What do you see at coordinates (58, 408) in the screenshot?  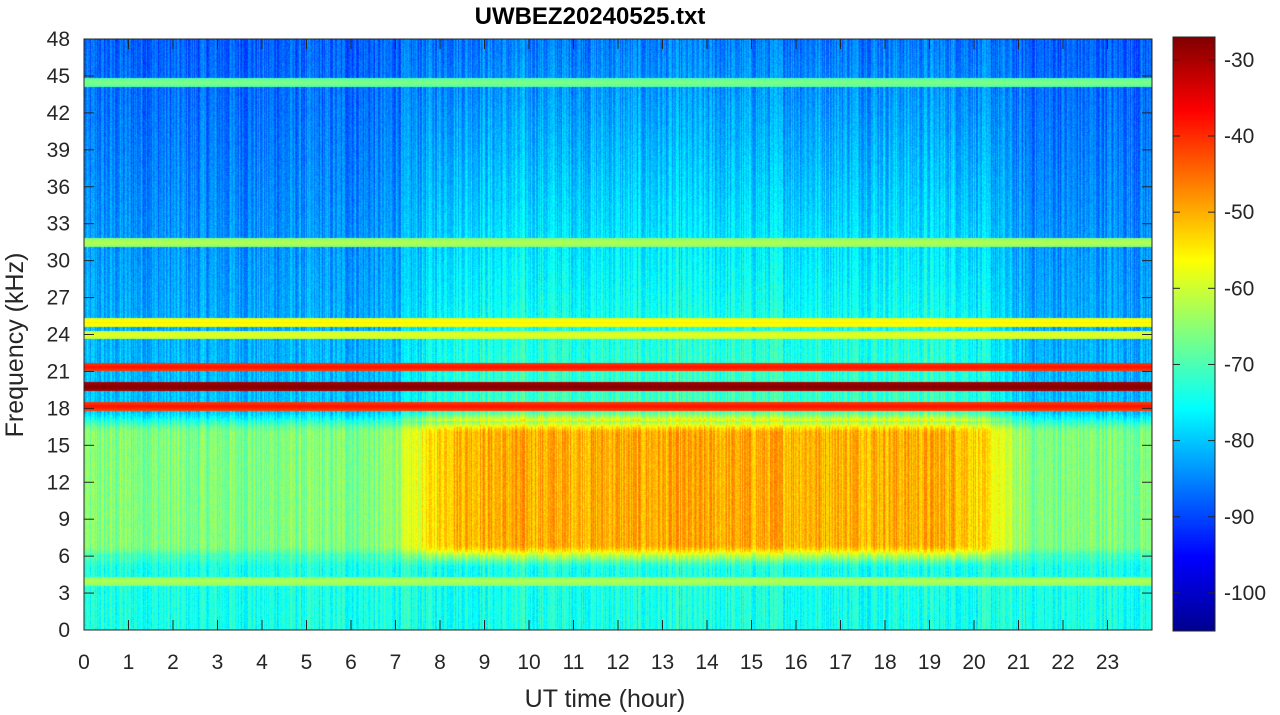 I see `y-tick-label: 18` at bounding box center [58, 408].